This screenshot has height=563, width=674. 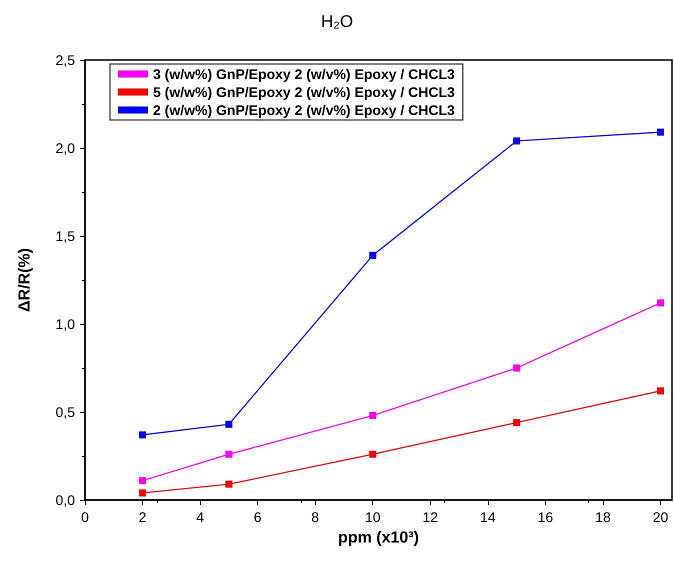 I want to click on x-tick-label: 2, so click(x=142, y=517).